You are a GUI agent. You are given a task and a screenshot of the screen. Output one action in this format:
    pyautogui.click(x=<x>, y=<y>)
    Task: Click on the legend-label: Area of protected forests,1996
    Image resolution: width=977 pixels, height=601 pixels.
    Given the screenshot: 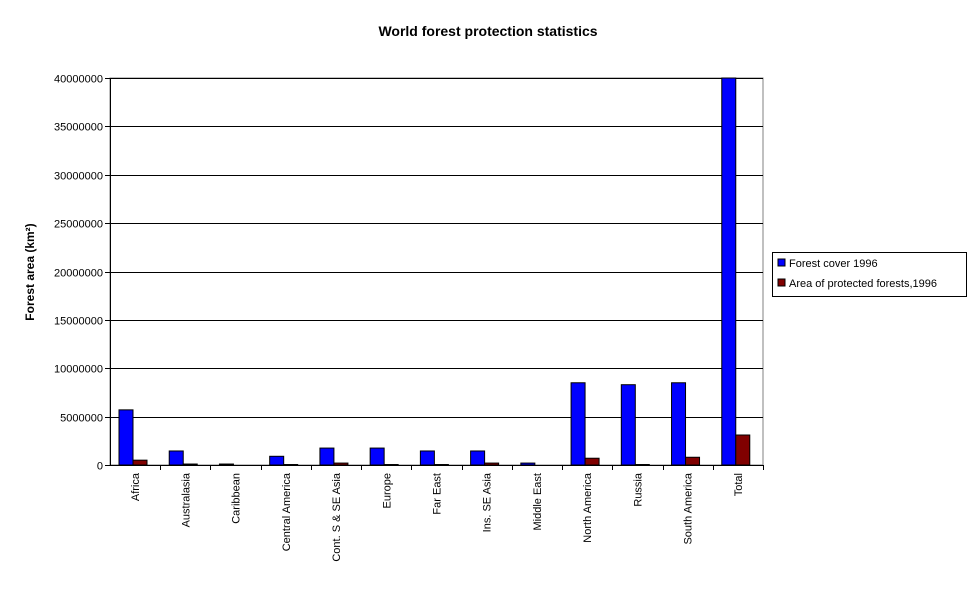 What is the action you would take?
    pyautogui.click(x=863, y=284)
    